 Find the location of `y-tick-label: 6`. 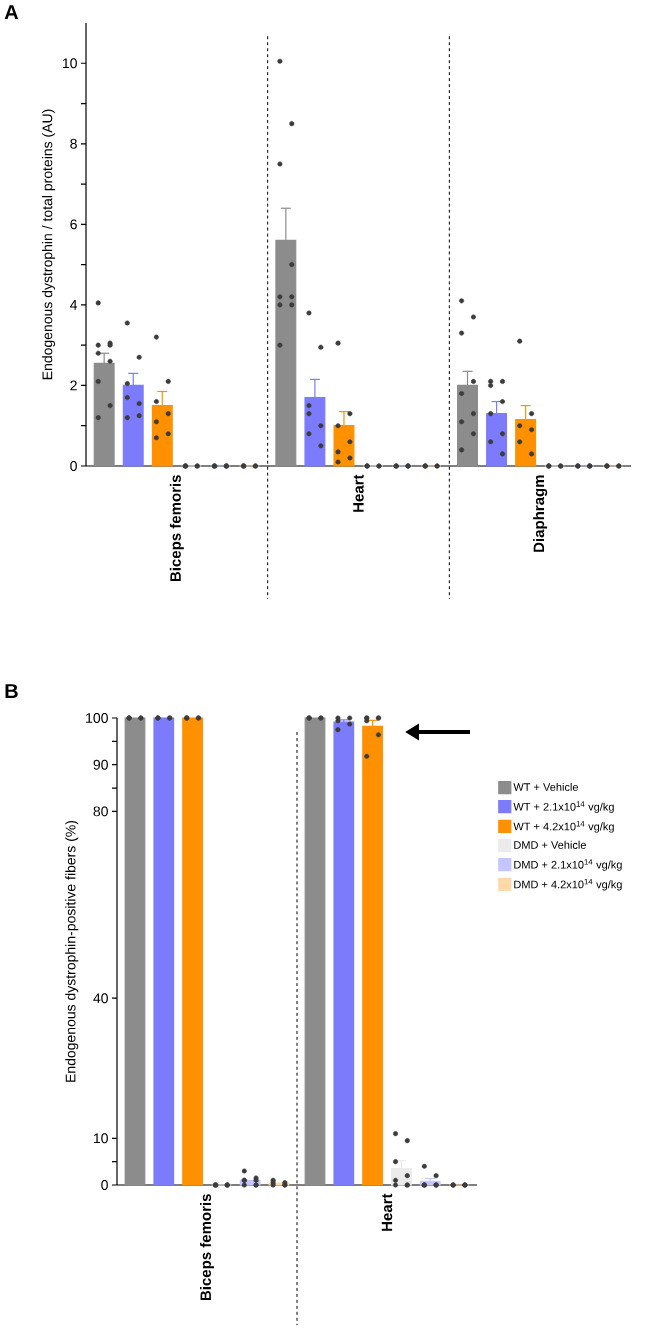

y-tick-label: 6 is located at coordinates (73, 224).